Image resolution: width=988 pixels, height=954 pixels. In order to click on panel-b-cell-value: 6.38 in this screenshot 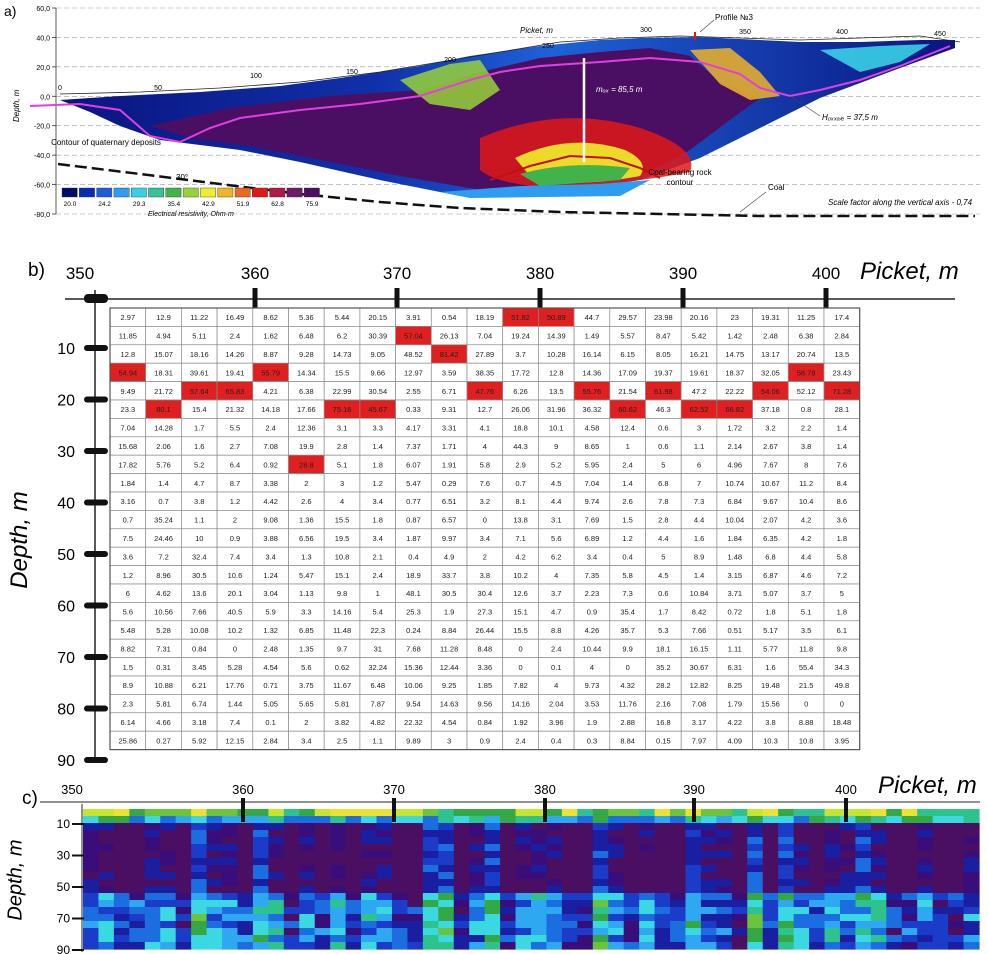, I will do `click(806, 336)`.